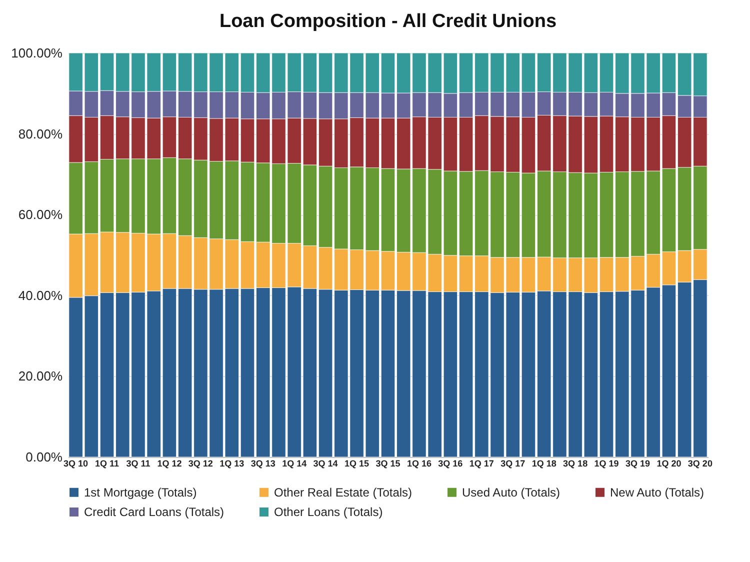  What do you see at coordinates (40, 134) in the screenshot?
I see `y-tick-label: 80.00%` at bounding box center [40, 134].